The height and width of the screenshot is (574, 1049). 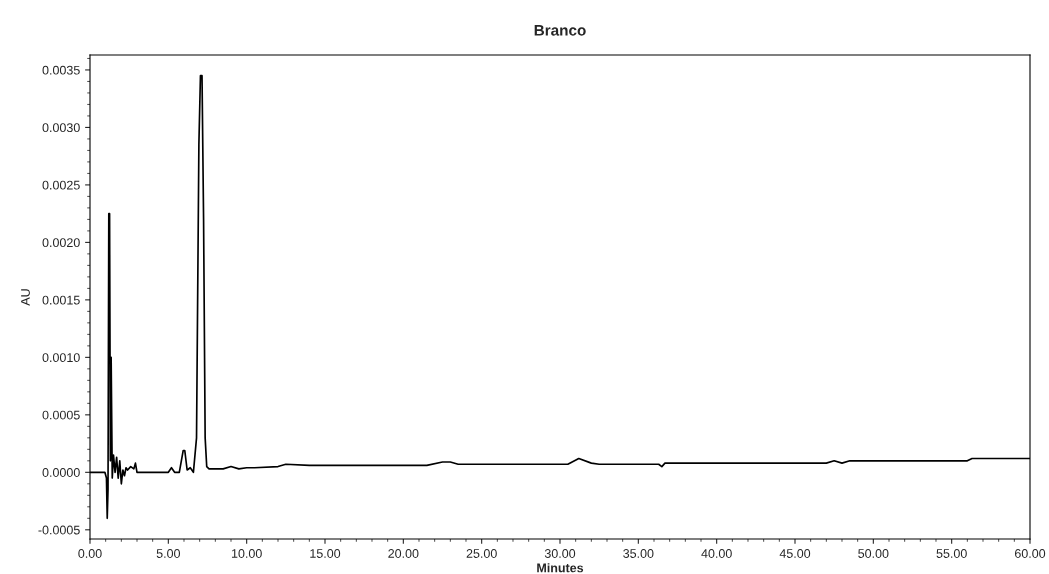 I want to click on x-tick-label: 30.00, so click(x=560, y=553).